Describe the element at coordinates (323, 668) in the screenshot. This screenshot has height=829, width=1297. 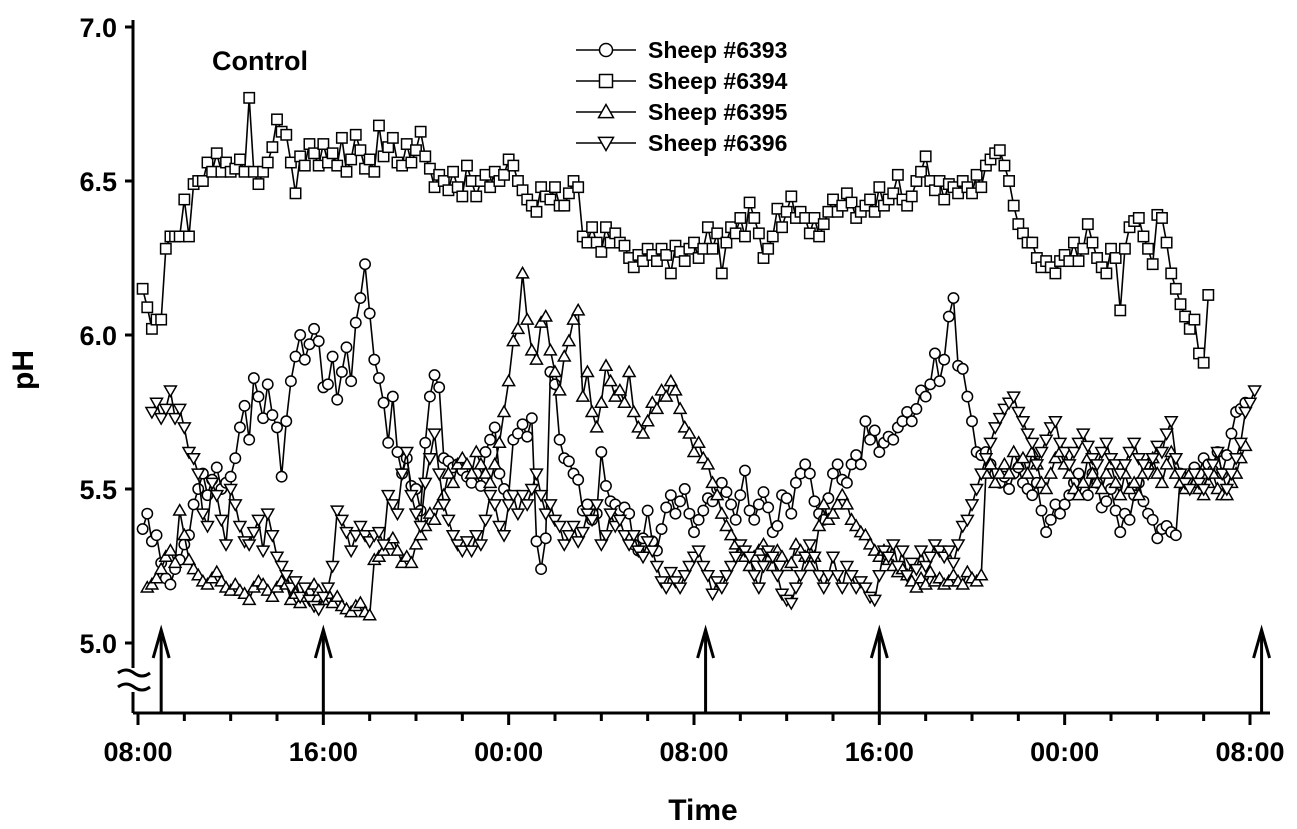
I see `feeding-arrow` at that location.